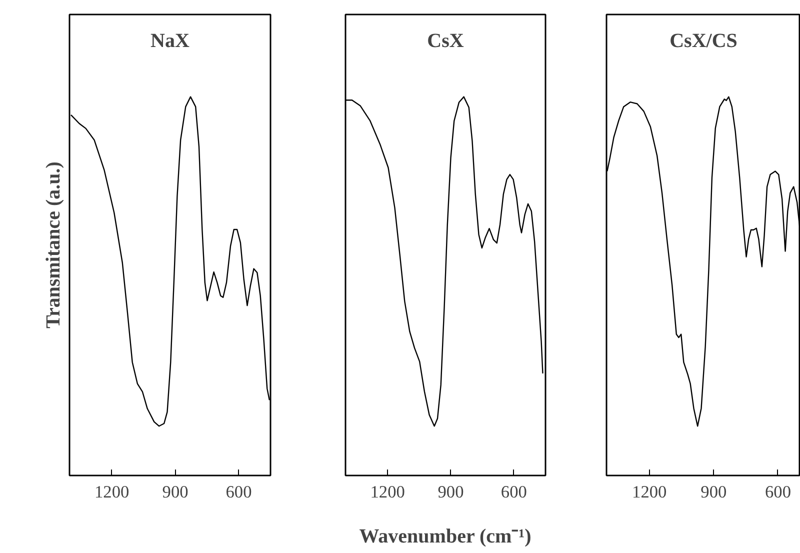 The width and height of the screenshot is (800, 553). Describe the element at coordinates (53, 245) in the screenshot. I see `y-axis-title: Transmitance (a.u.)` at that location.